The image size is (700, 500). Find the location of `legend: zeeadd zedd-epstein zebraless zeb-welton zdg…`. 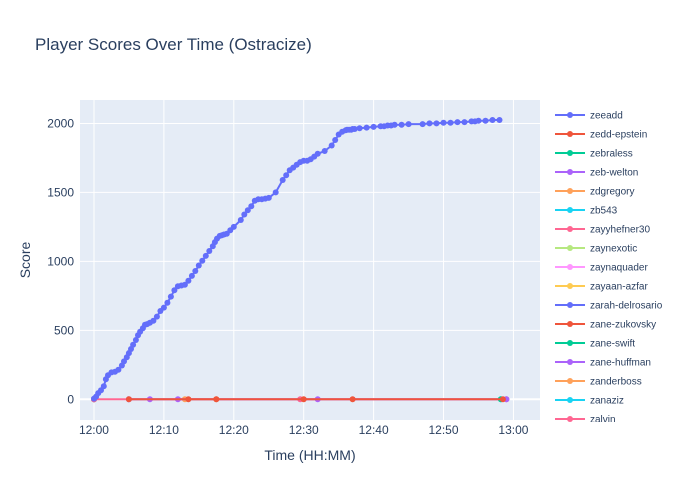

legend: zeeadd zedd-epstein zebraless zeb-welton zdg… is located at coordinates (609, 268).